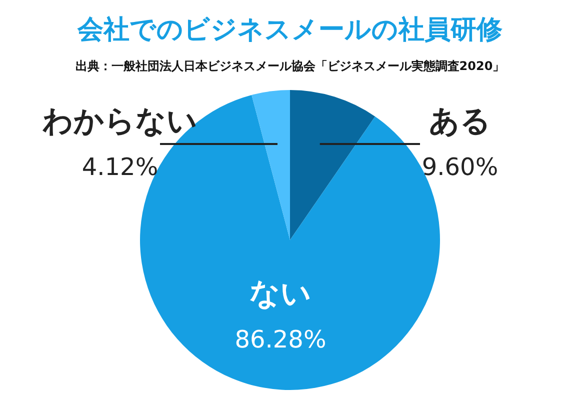 The image size is (580, 395). Describe the element at coordinates (280, 294) in the screenshot. I see `slice-label: ない` at that location.